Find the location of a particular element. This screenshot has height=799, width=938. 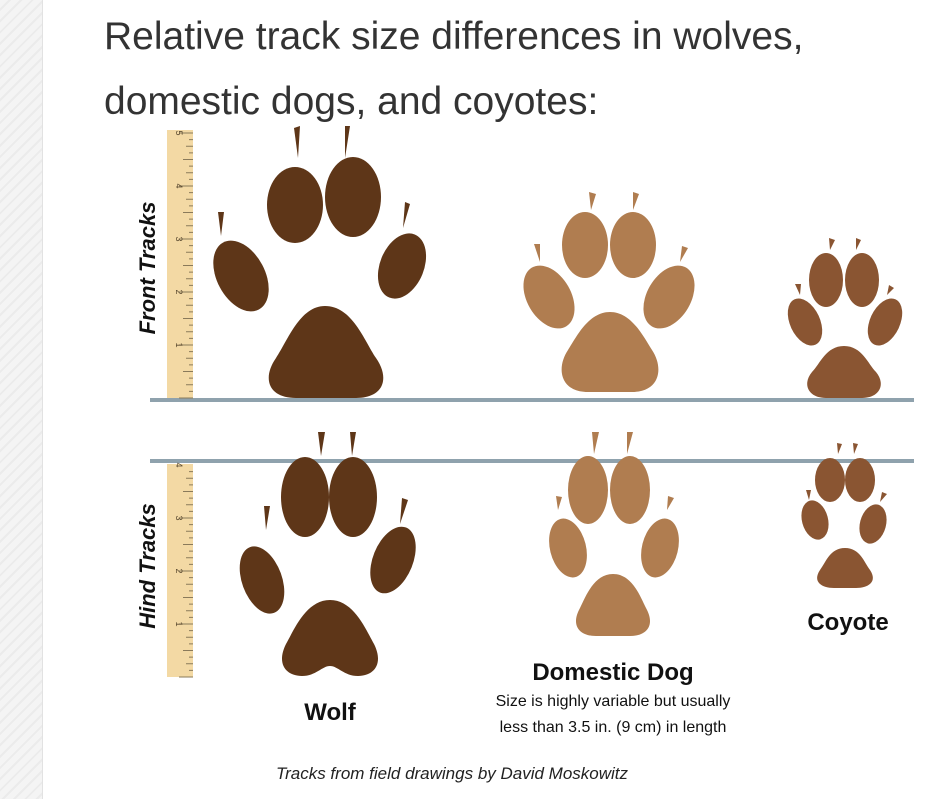

page-side-rail is located at coordinates (21, 399).